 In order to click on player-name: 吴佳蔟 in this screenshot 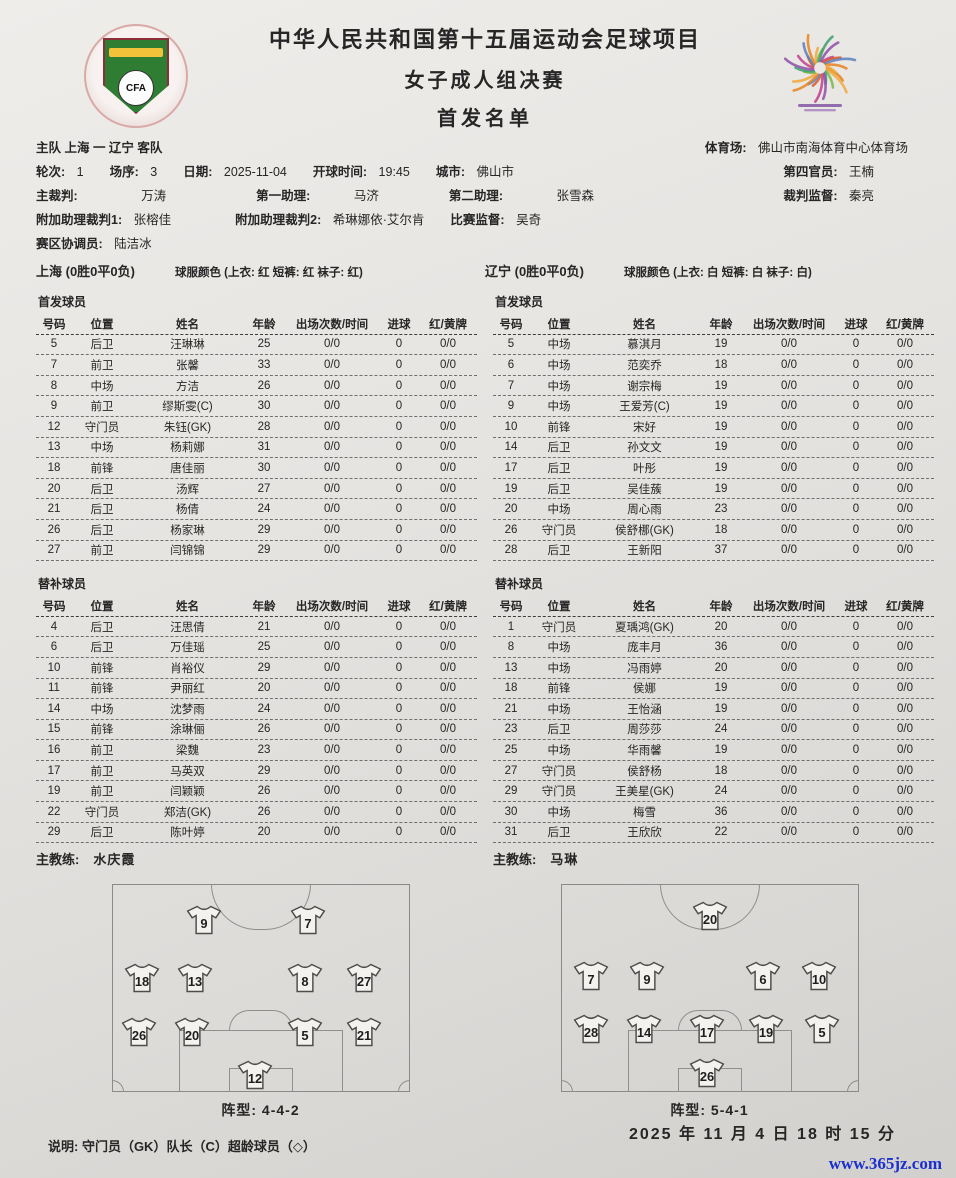, I will do `click(644, 489)`.